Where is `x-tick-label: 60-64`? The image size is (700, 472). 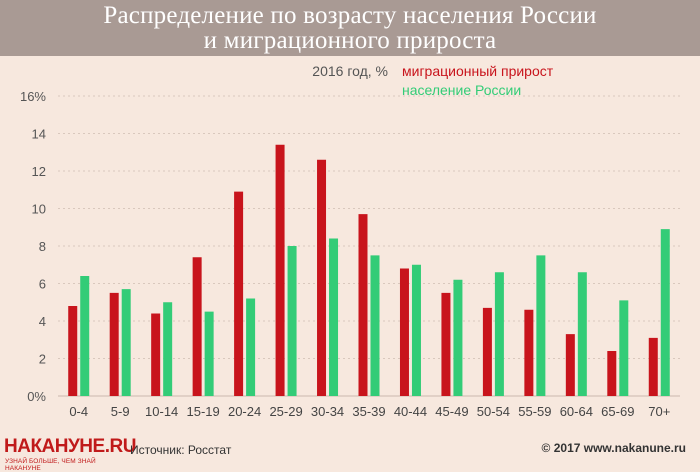 x-tick-label: 60-64 is located at coordinates (576, 411).